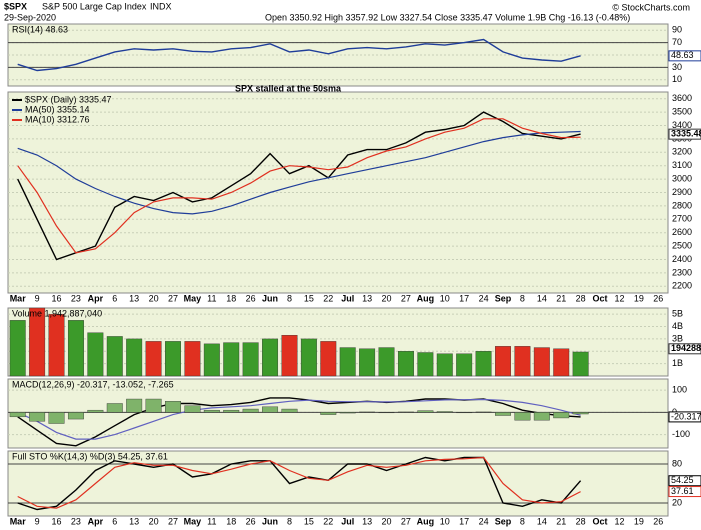  What do you see at coordinates (231, 298) in the screenshot?
I see `x-tick-label: 18` at bounding box center [231, 298].